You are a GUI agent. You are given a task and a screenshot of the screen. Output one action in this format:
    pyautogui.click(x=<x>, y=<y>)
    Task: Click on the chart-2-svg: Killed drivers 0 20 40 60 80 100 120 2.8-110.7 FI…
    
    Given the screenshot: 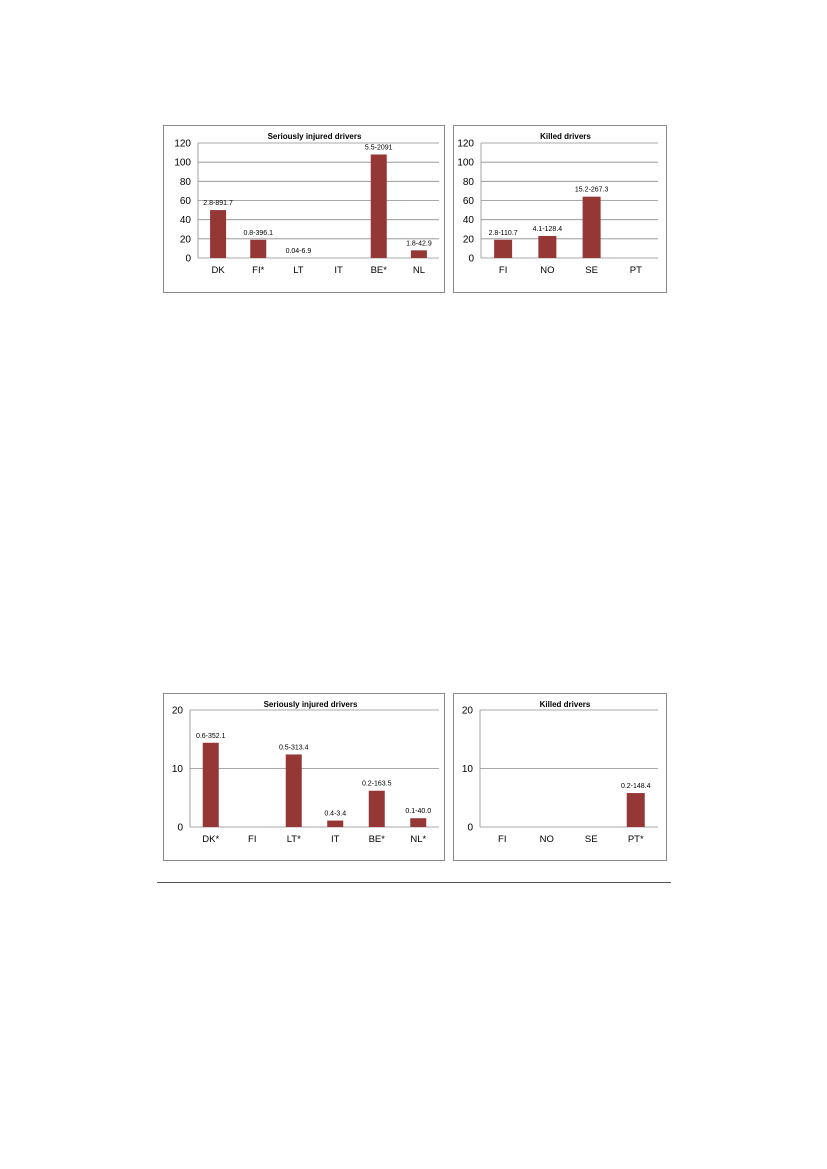 What is the action you would take?
    pyautogui.click(x=557, y=204)
    